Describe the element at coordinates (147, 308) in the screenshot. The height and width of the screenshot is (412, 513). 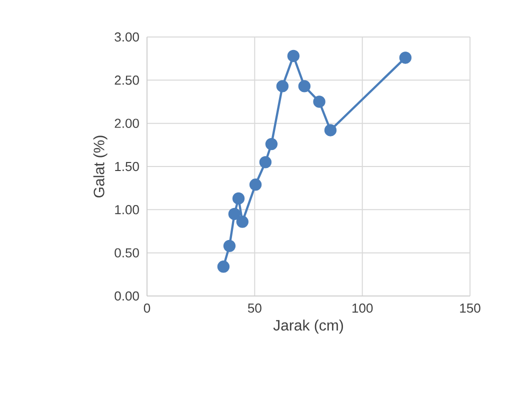
I see `x-tick-label: 0` at that location.